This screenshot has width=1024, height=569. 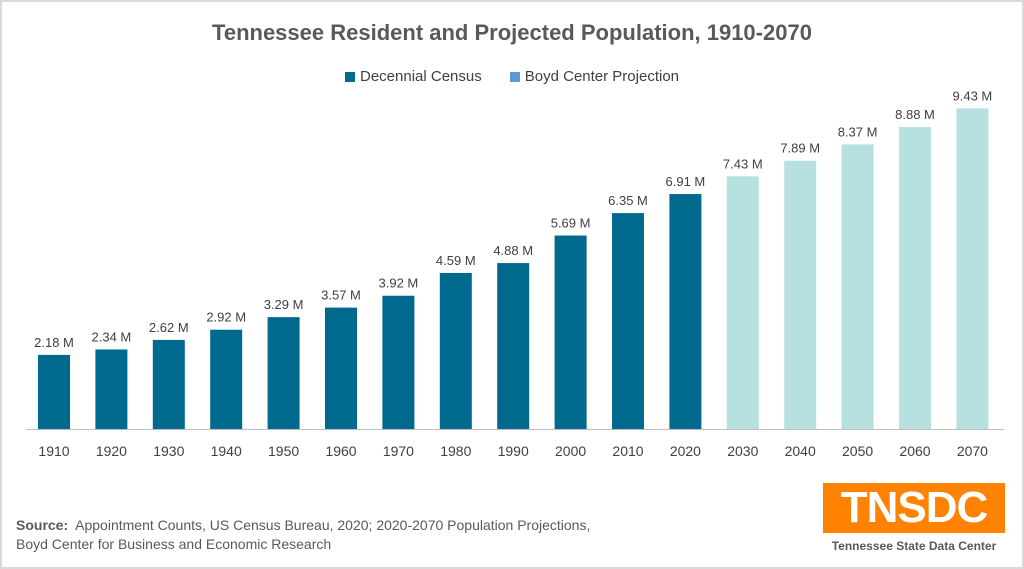 I want to click on x-tick-1930: 1930, so click(x=168, y=451).